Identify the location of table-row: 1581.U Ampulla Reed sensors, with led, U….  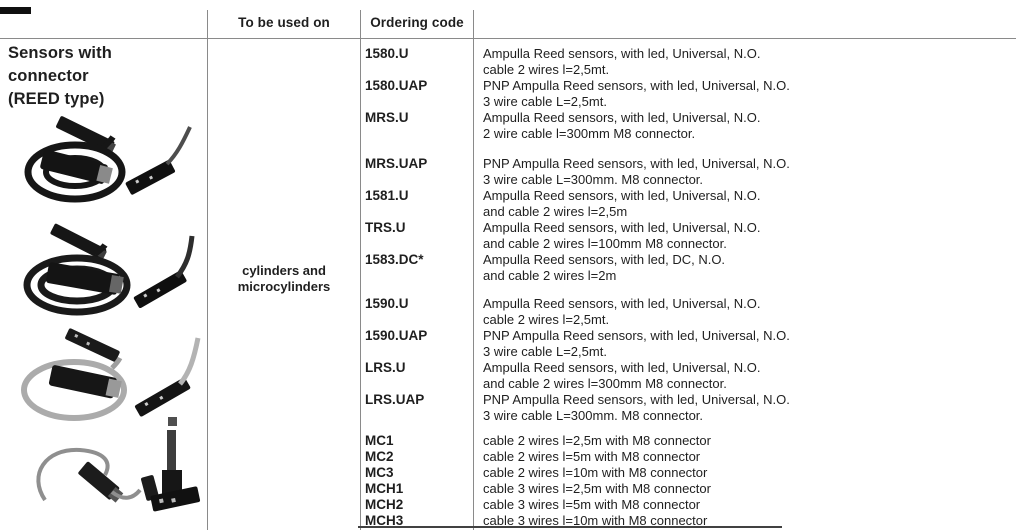
(508, 204).